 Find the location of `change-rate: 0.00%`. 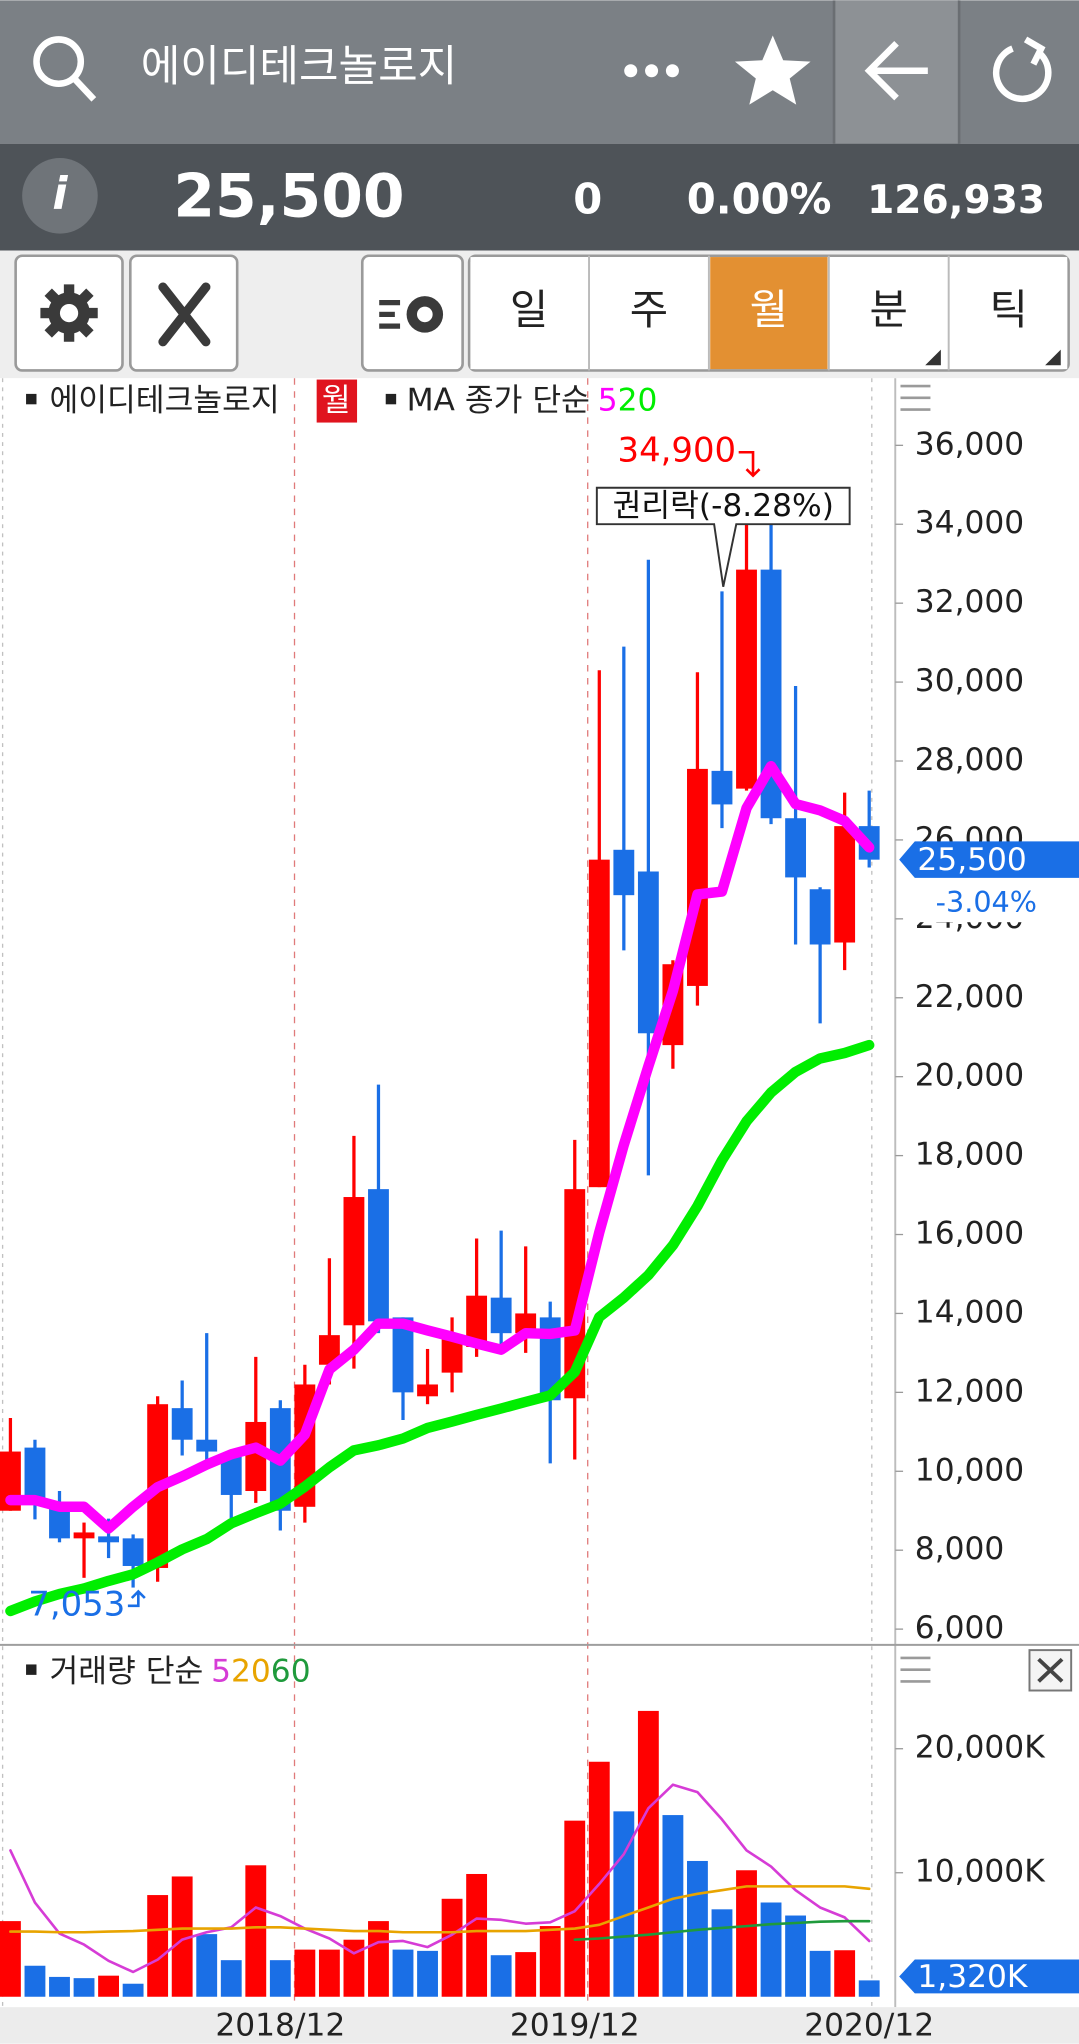

change-rate: 0.00% is located at coordinates (759, 198).